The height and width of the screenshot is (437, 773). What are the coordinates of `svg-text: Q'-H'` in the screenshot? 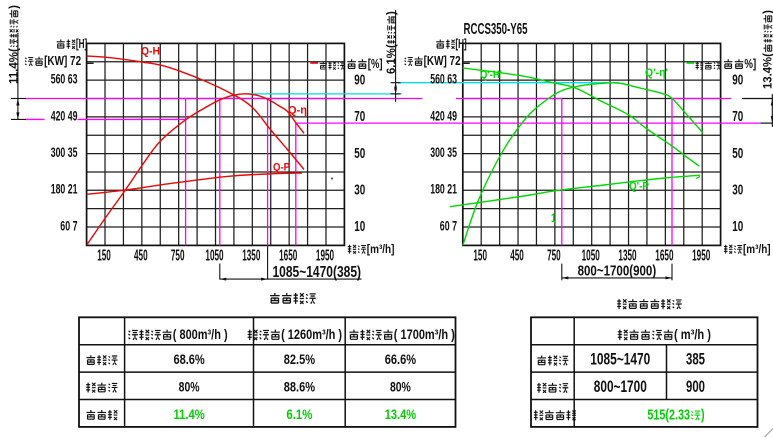 It's located at (491, 75).